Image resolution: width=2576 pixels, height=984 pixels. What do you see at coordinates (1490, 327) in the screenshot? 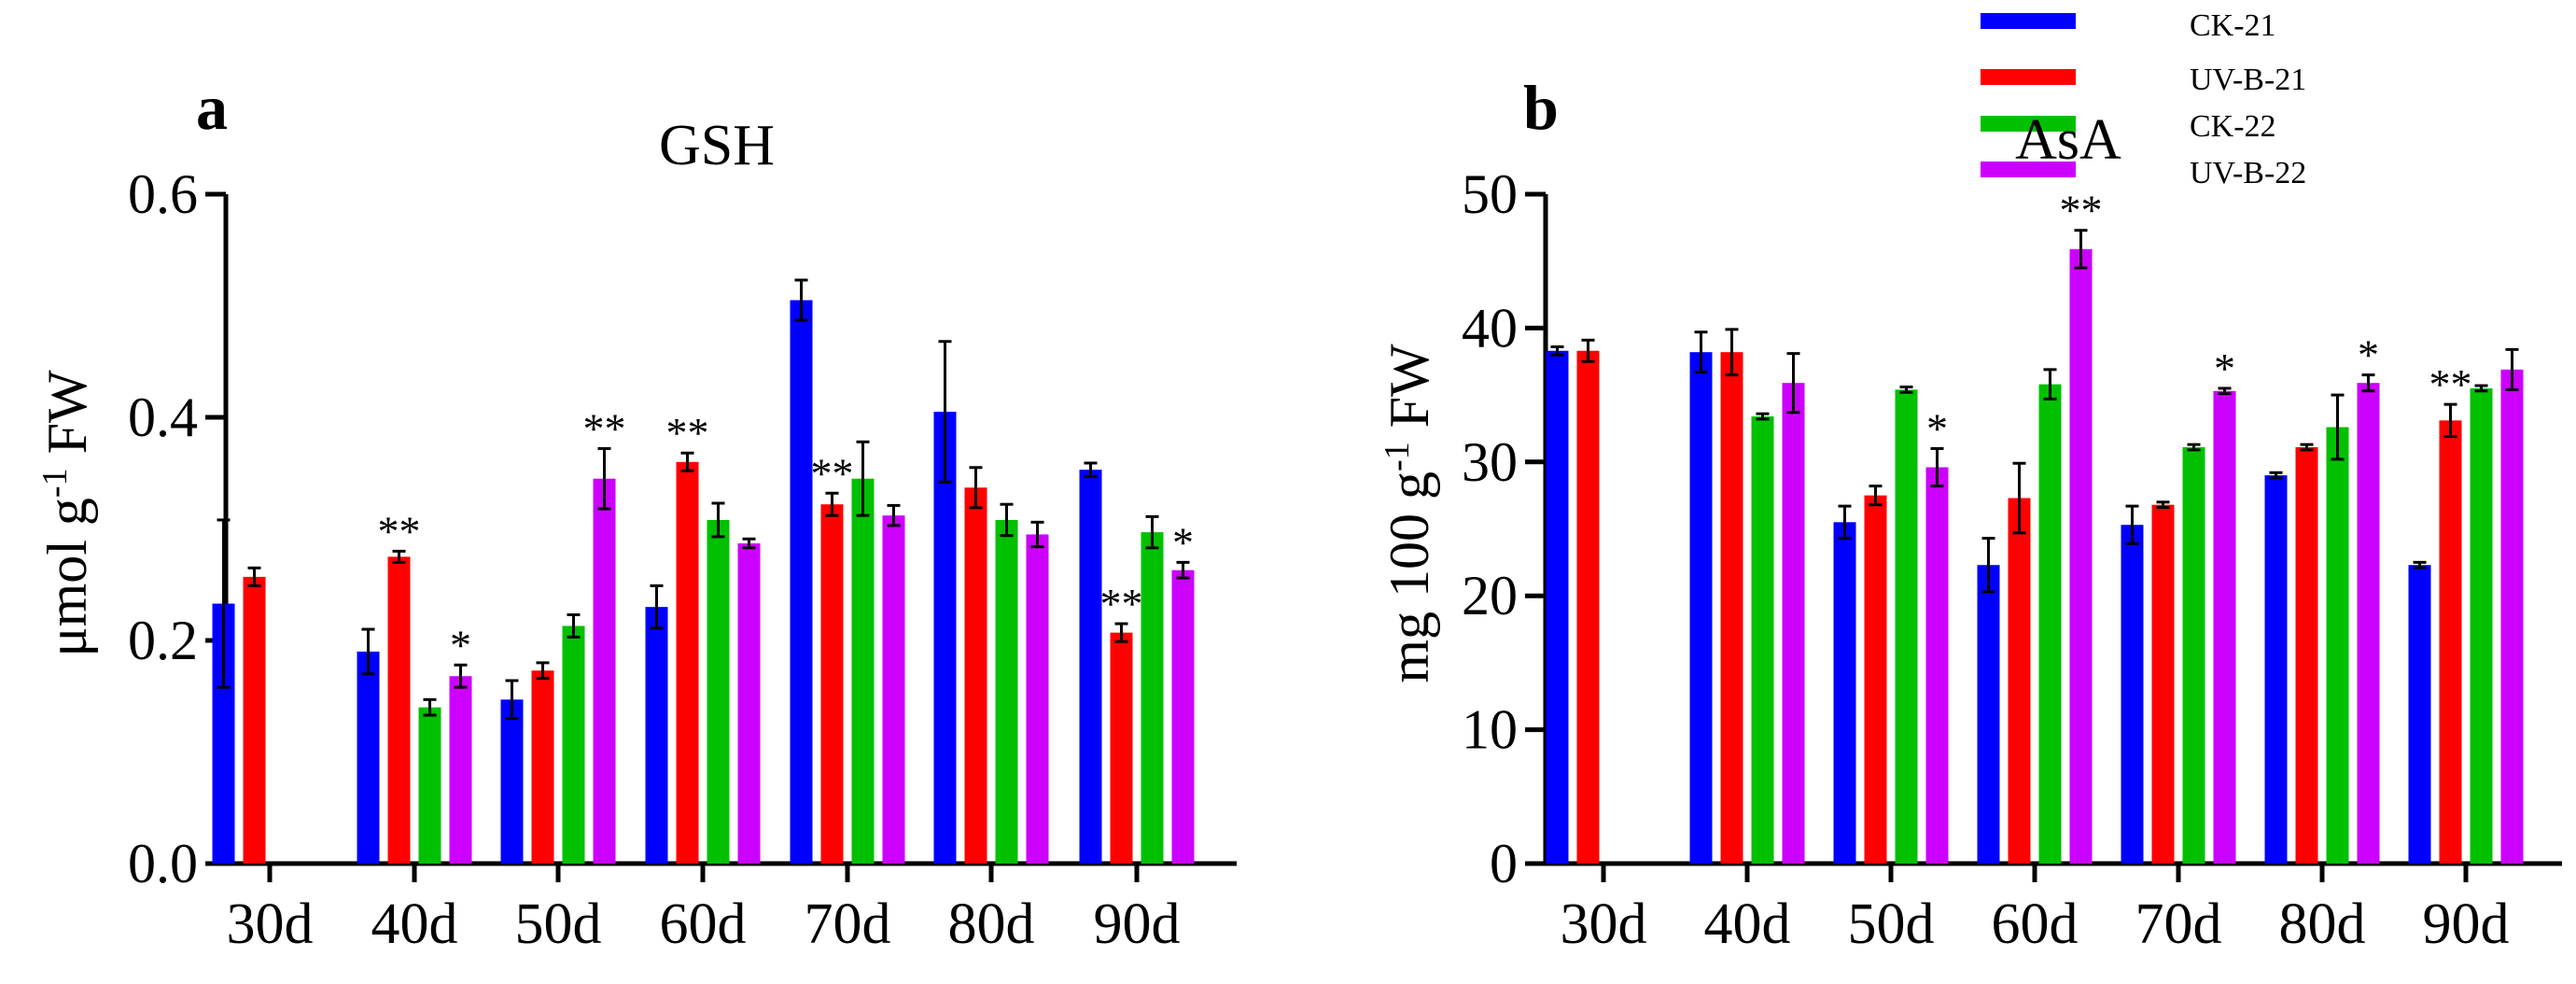
I see `y-tick-label: 40` at bounding box center [1490, 327].